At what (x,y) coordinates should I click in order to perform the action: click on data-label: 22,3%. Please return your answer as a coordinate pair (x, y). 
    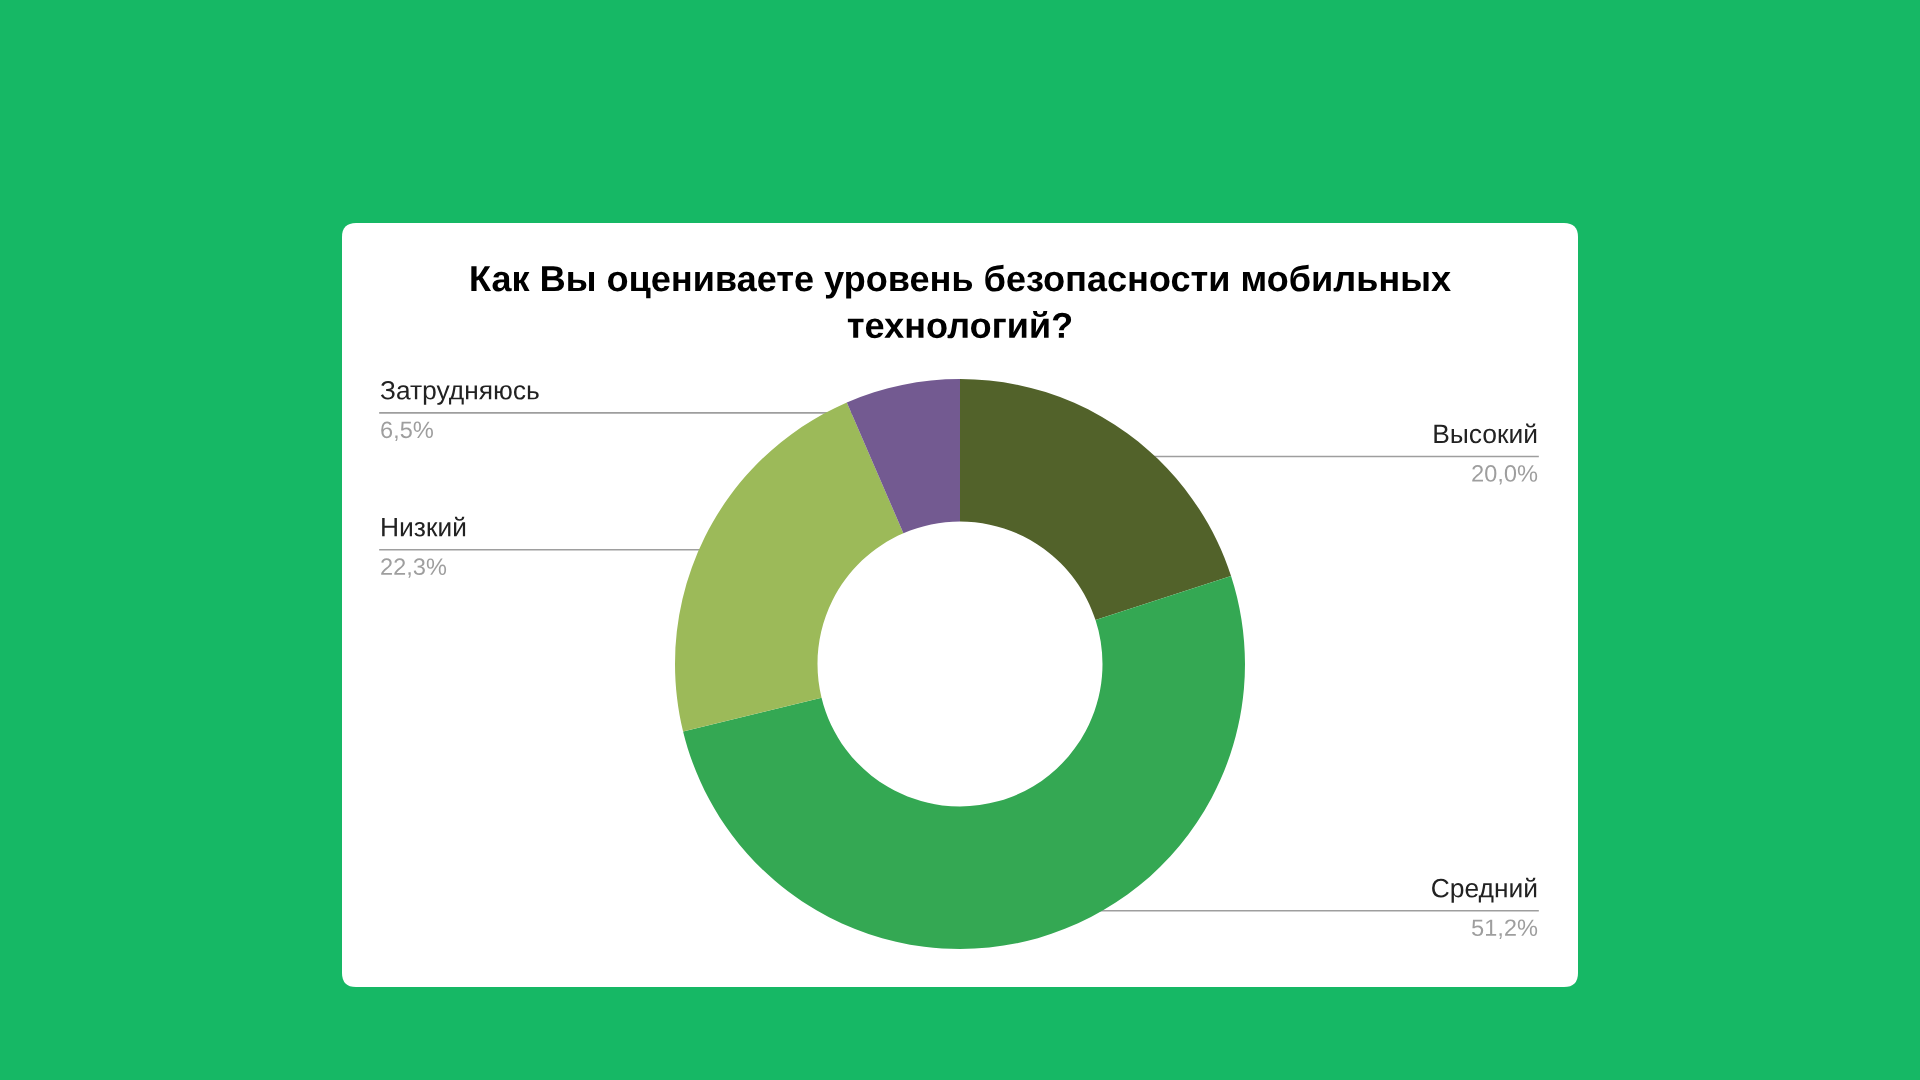
    Looking at the image, I should click on (414, 568).